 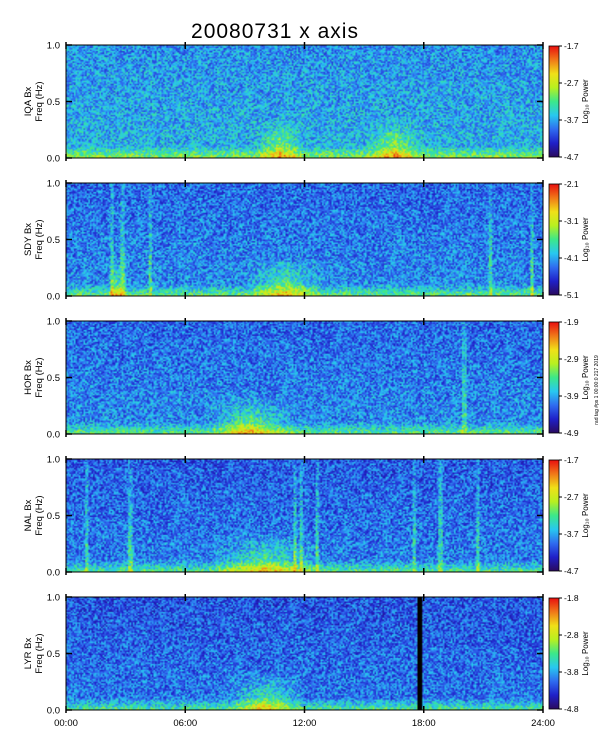 I want to click on side-note: rad tag #ps 1 00:00:0 217 2019, so click(x=597, y=390).